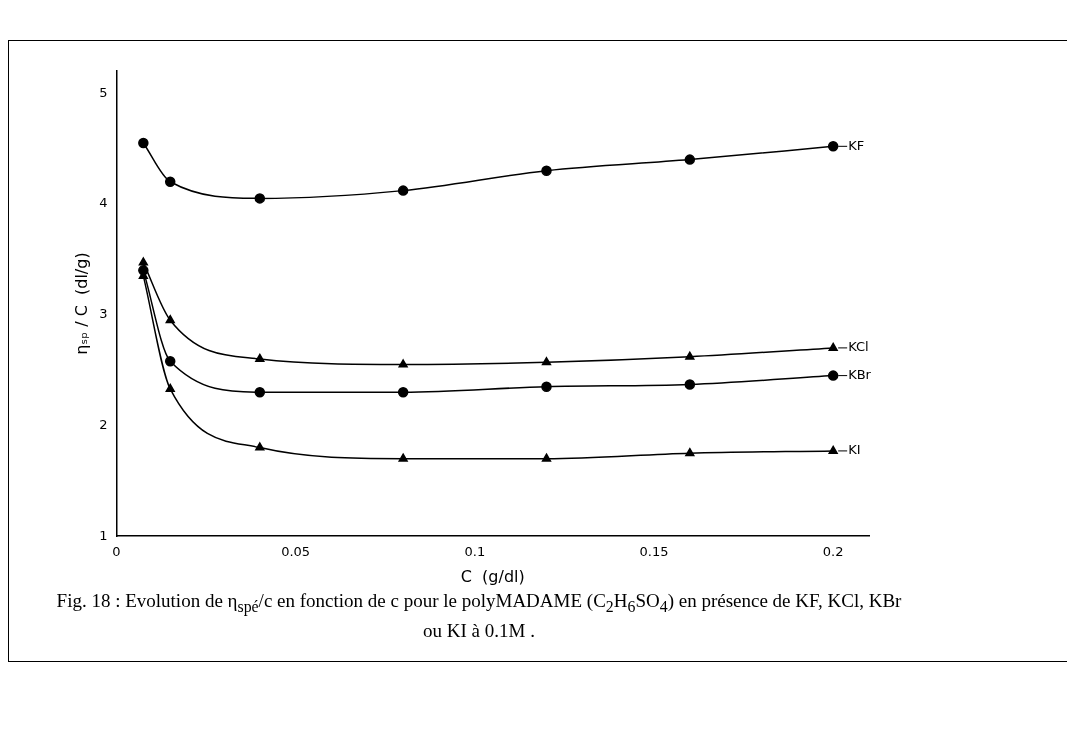 The height and width of the screenshot is (731, 1076). What do you see at coordinates (860, 374) in the screenshot?
I see `legend-label: KBr` at bounding box center [860, 374].